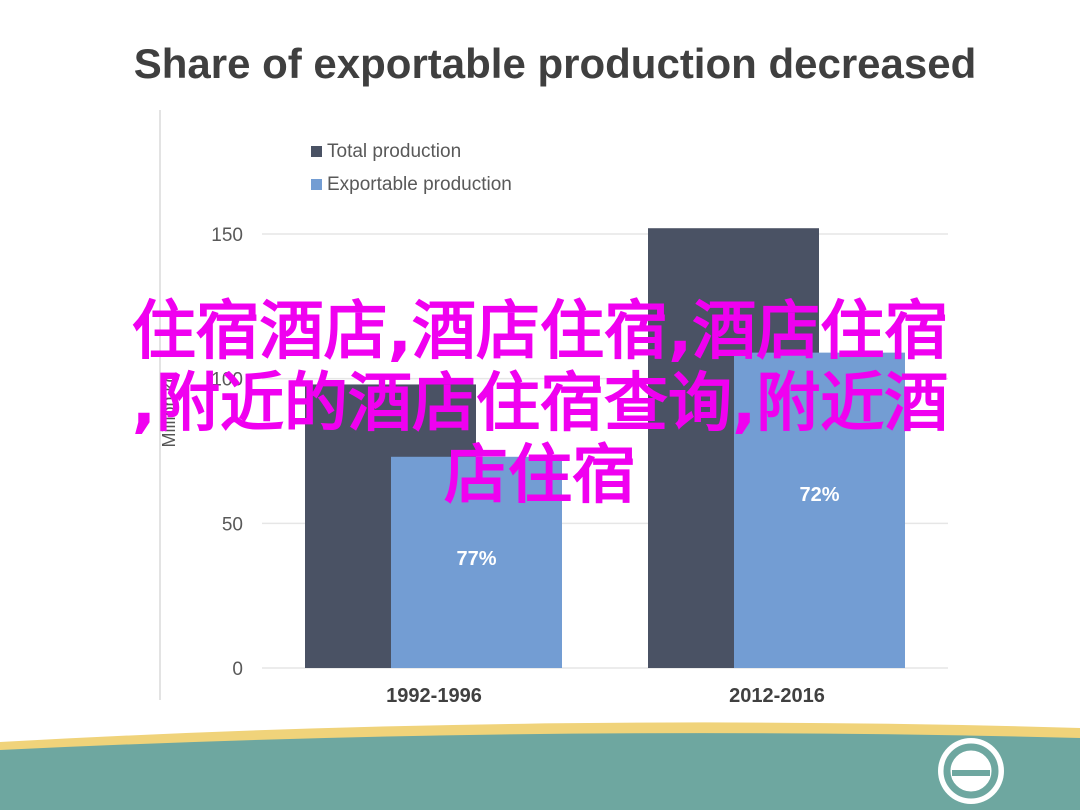 This screenshot has width=1080, height=810. I want to click on y-tick-label: 100, so click(227, 380).